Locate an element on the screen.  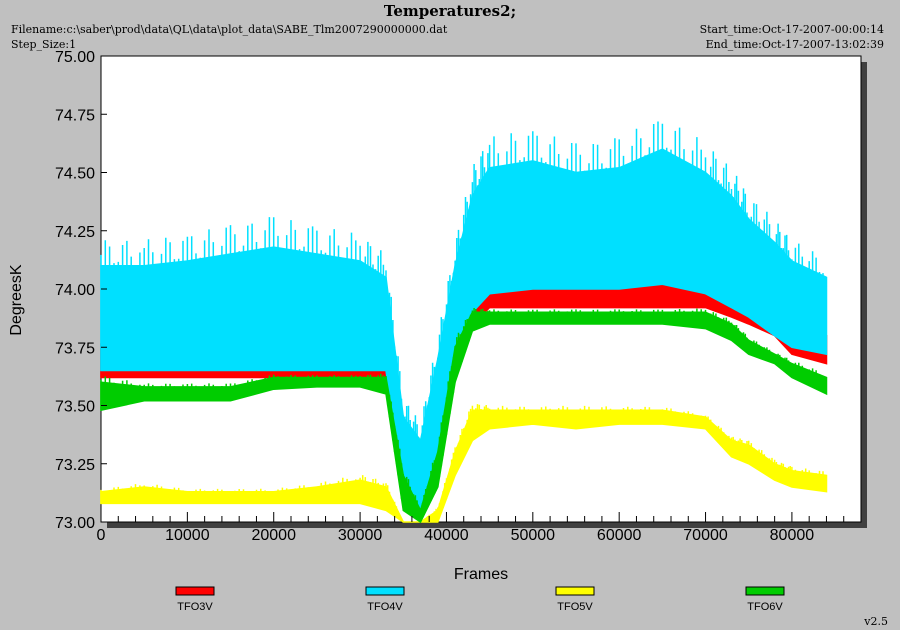
y-tick-label: 74.00 is located at coordinates (75, 290).